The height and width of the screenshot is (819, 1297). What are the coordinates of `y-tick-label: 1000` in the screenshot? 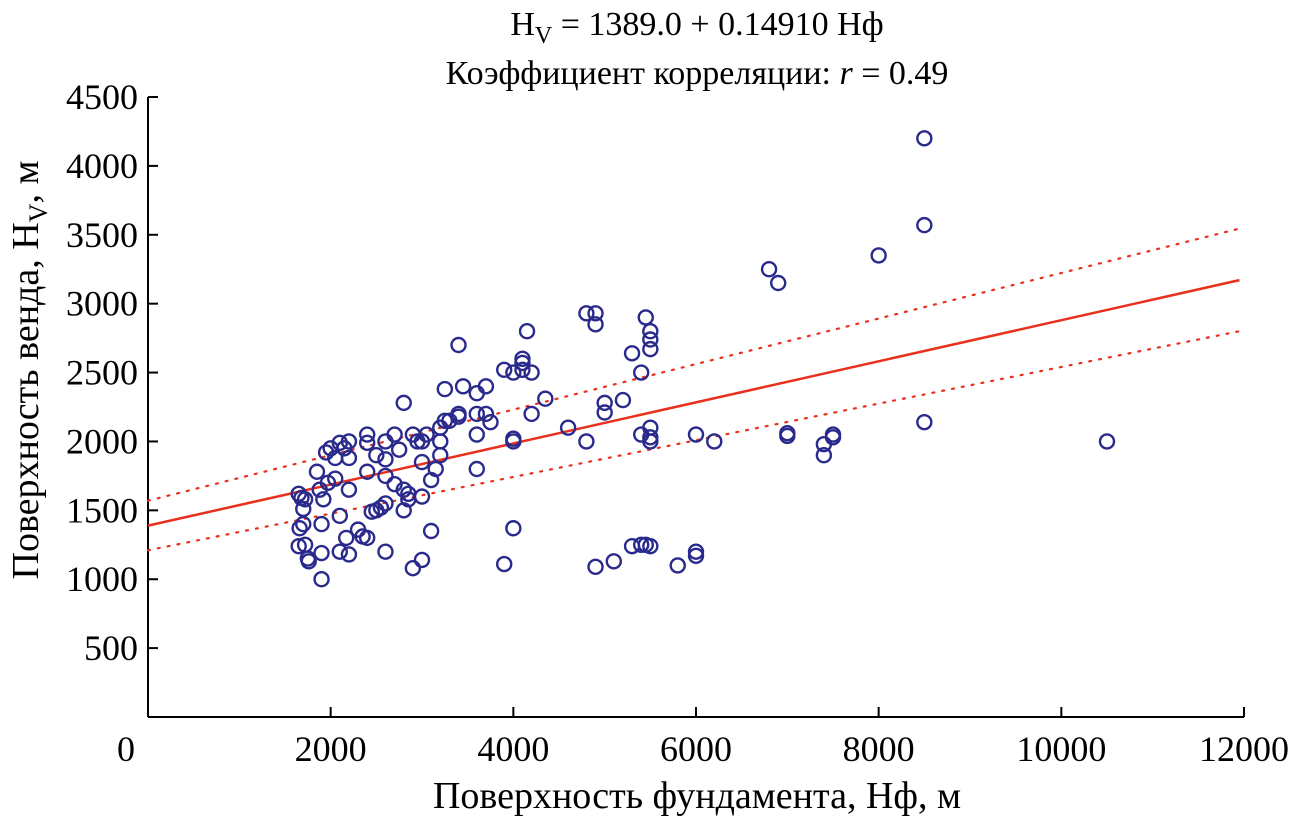 It's located at (102, 579).